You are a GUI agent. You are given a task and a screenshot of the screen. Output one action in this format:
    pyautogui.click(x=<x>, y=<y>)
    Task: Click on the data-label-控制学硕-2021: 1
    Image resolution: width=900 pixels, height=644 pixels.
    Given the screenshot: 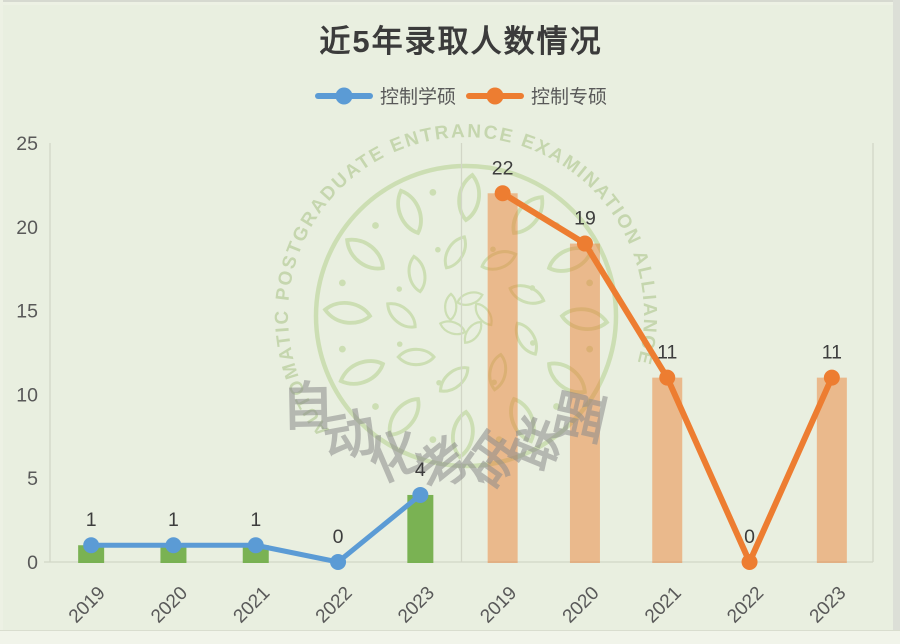 What is the action you would take?
    pyautogui.click(x=255, y=520)
    